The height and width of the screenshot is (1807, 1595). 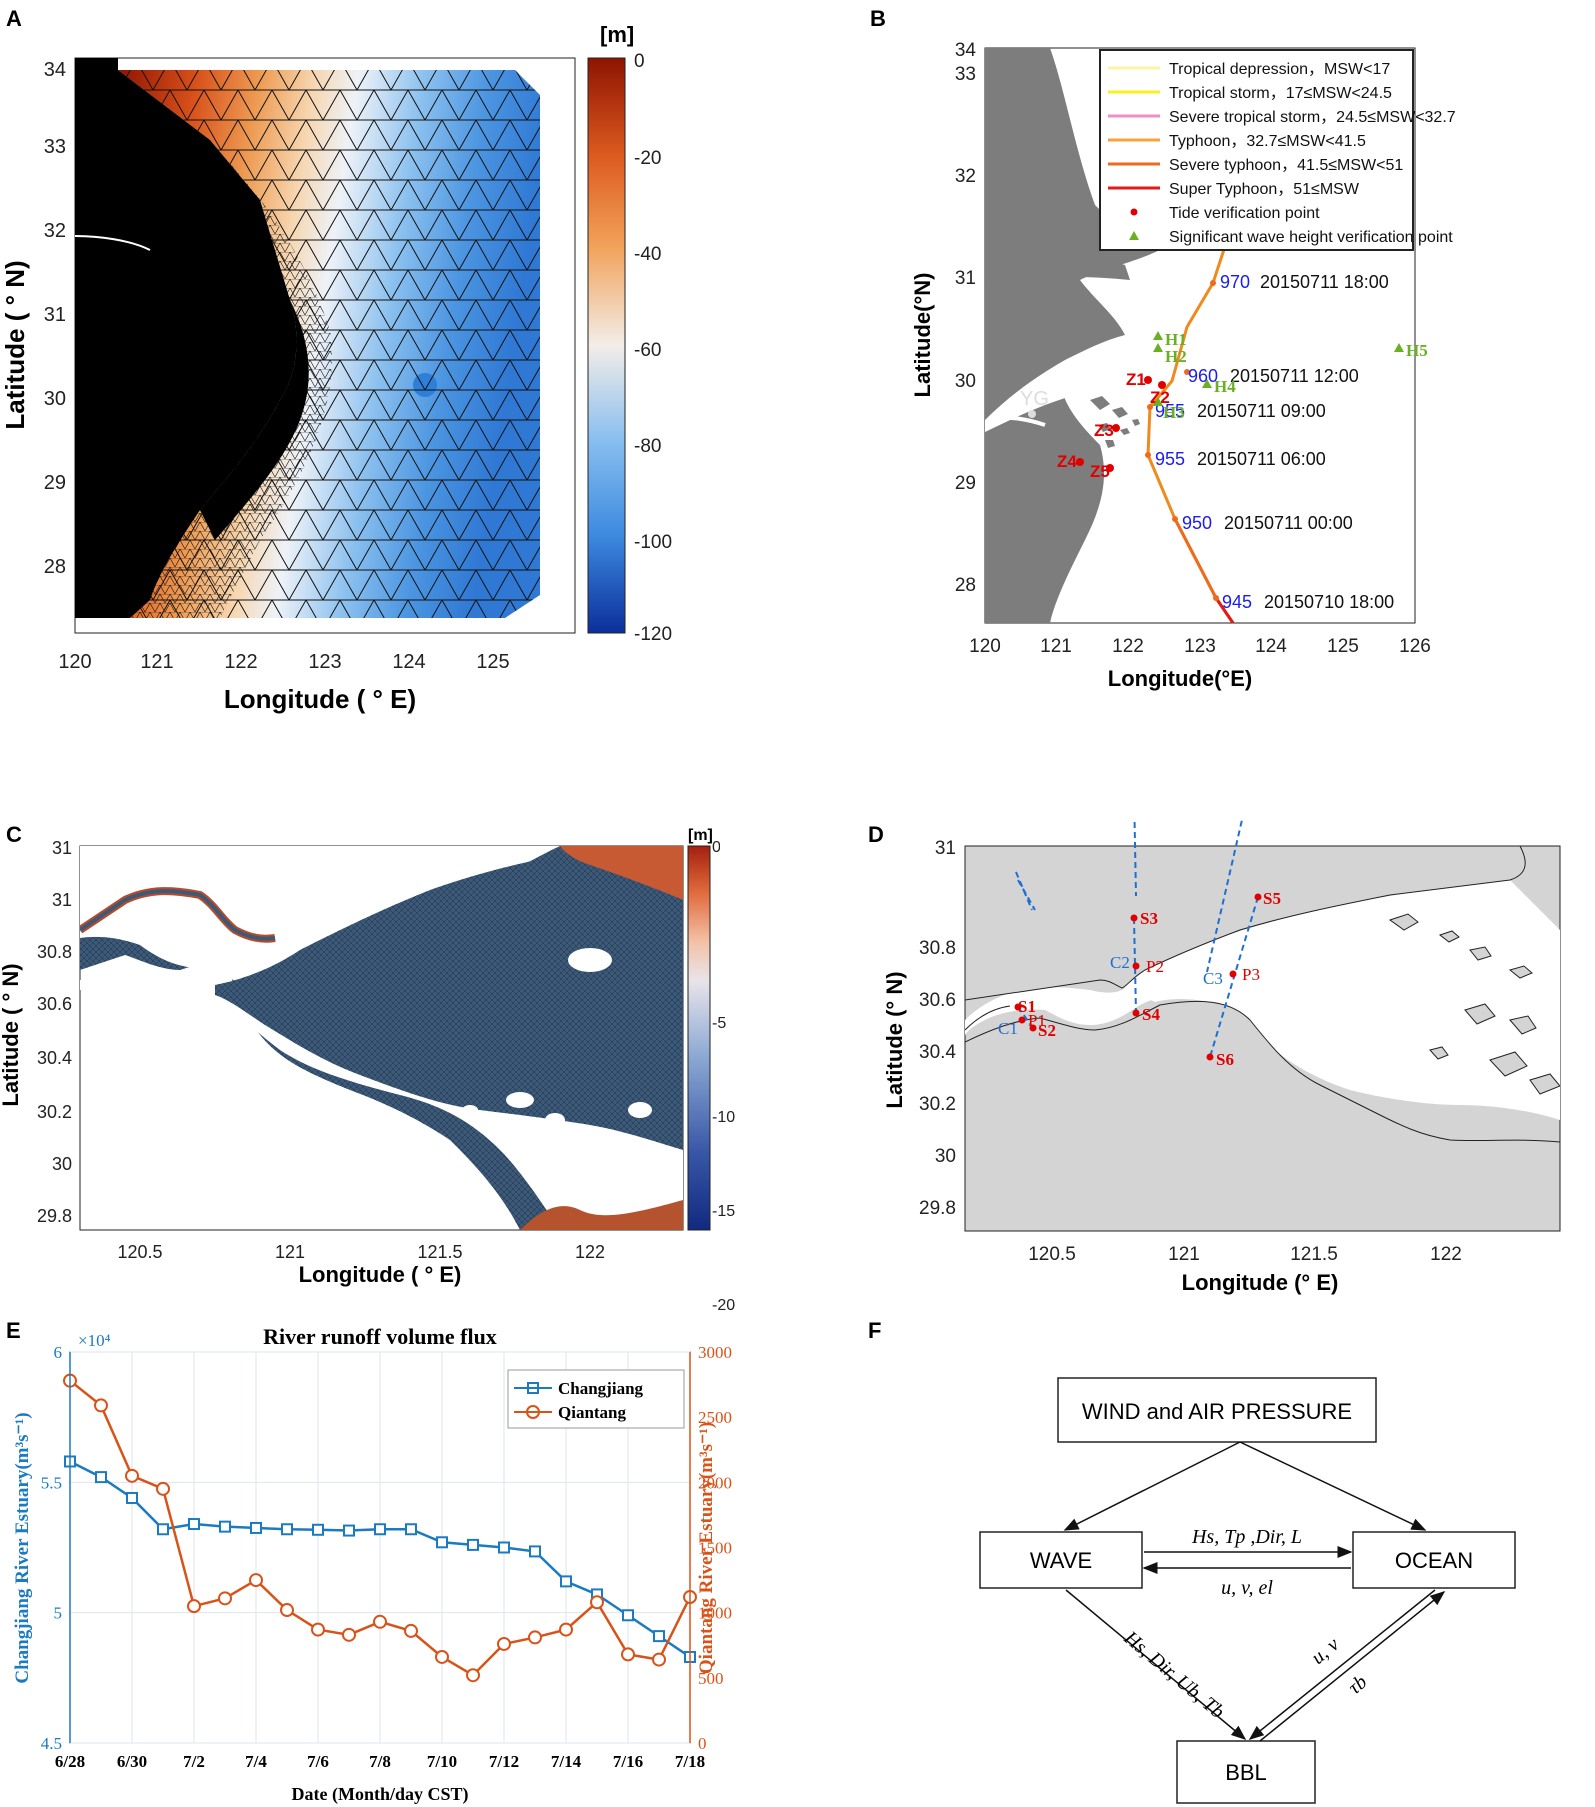 I want to click on right-tick-label: 2000, so click(x=715, y=1482).